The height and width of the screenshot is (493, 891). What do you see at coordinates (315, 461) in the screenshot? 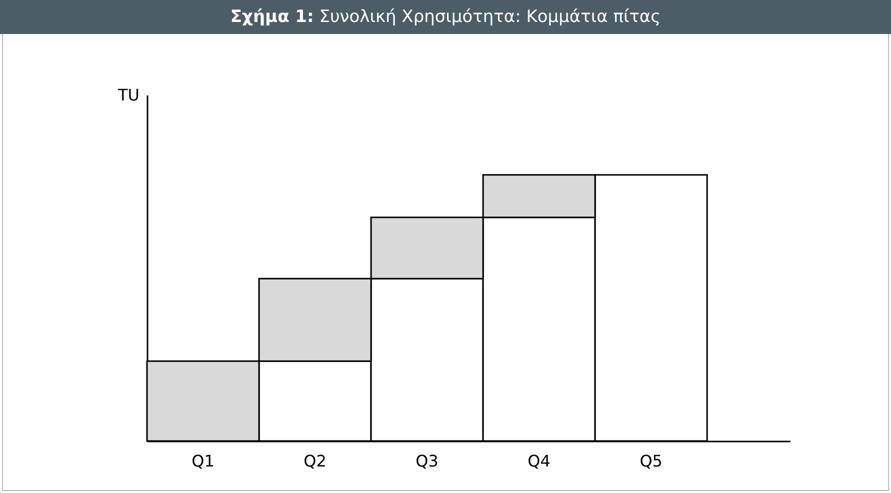
I see `x-tick-label: Q2` at bounding box center [315, 461].